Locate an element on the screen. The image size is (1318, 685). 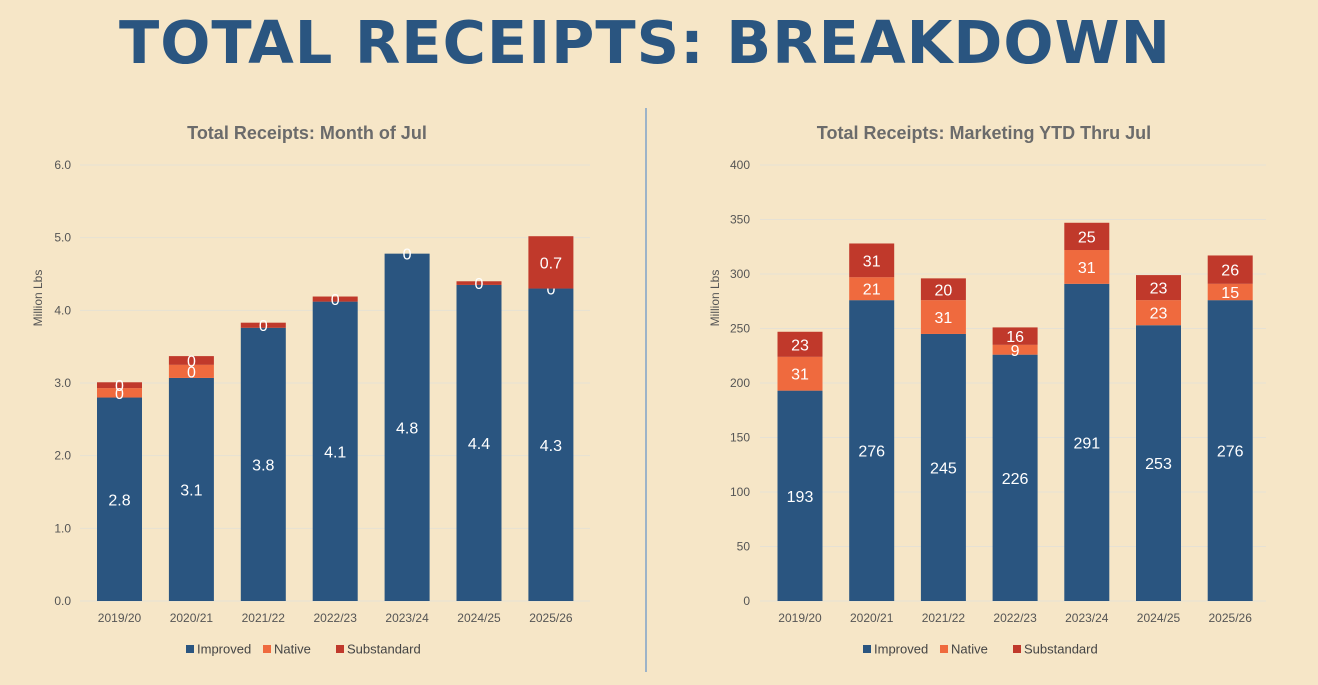
c1-x-tick-label: 2023/24 is located at coordinates (1087, 618).